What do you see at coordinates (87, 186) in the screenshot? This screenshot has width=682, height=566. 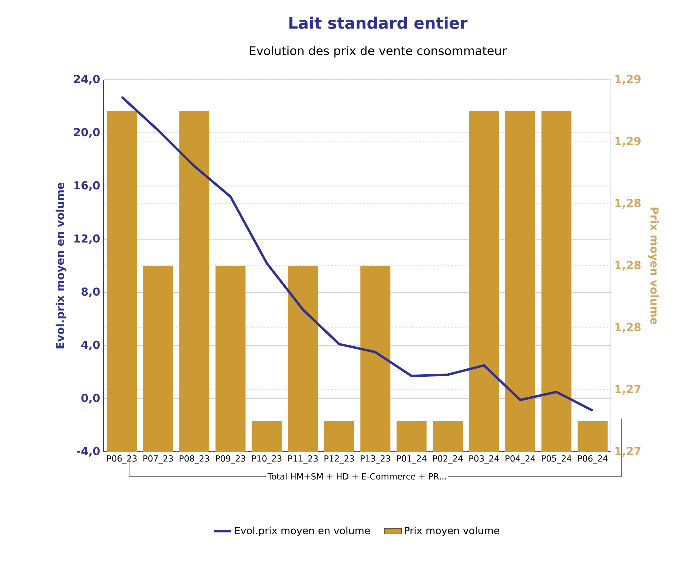 I see `y-tick-label: 16,0` at bounding box center [87, 186].